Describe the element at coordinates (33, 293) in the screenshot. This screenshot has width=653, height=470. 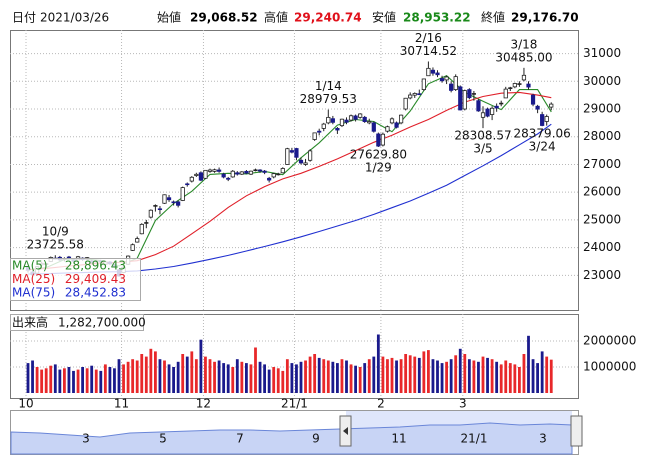
I see `legend-name: MA(75)` at that location.